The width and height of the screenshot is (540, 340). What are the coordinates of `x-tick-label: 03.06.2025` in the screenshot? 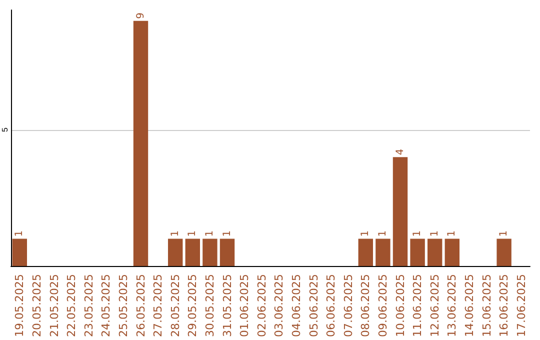 It's located at (279, 306).